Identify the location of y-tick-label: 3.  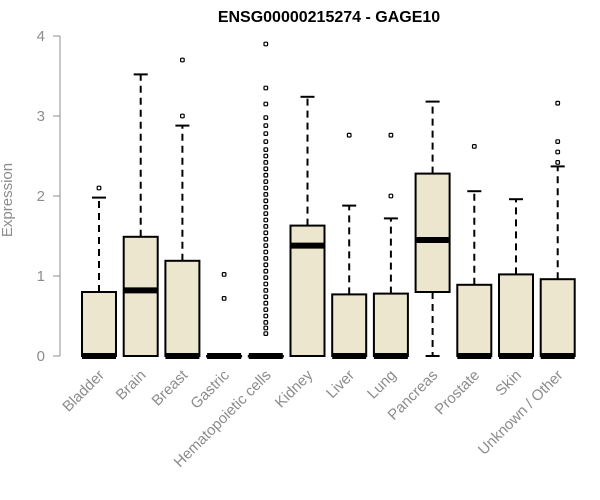
(41, 116).